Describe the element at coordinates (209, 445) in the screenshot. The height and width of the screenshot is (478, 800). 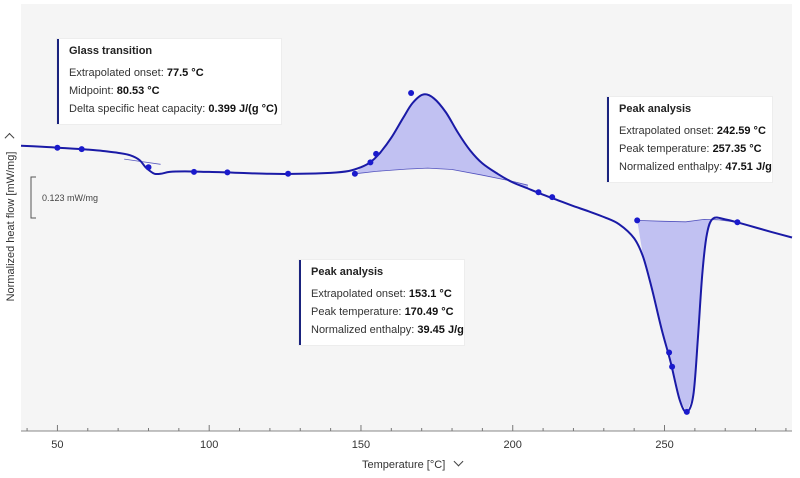
I see `x-tick-label: 100` at that location.